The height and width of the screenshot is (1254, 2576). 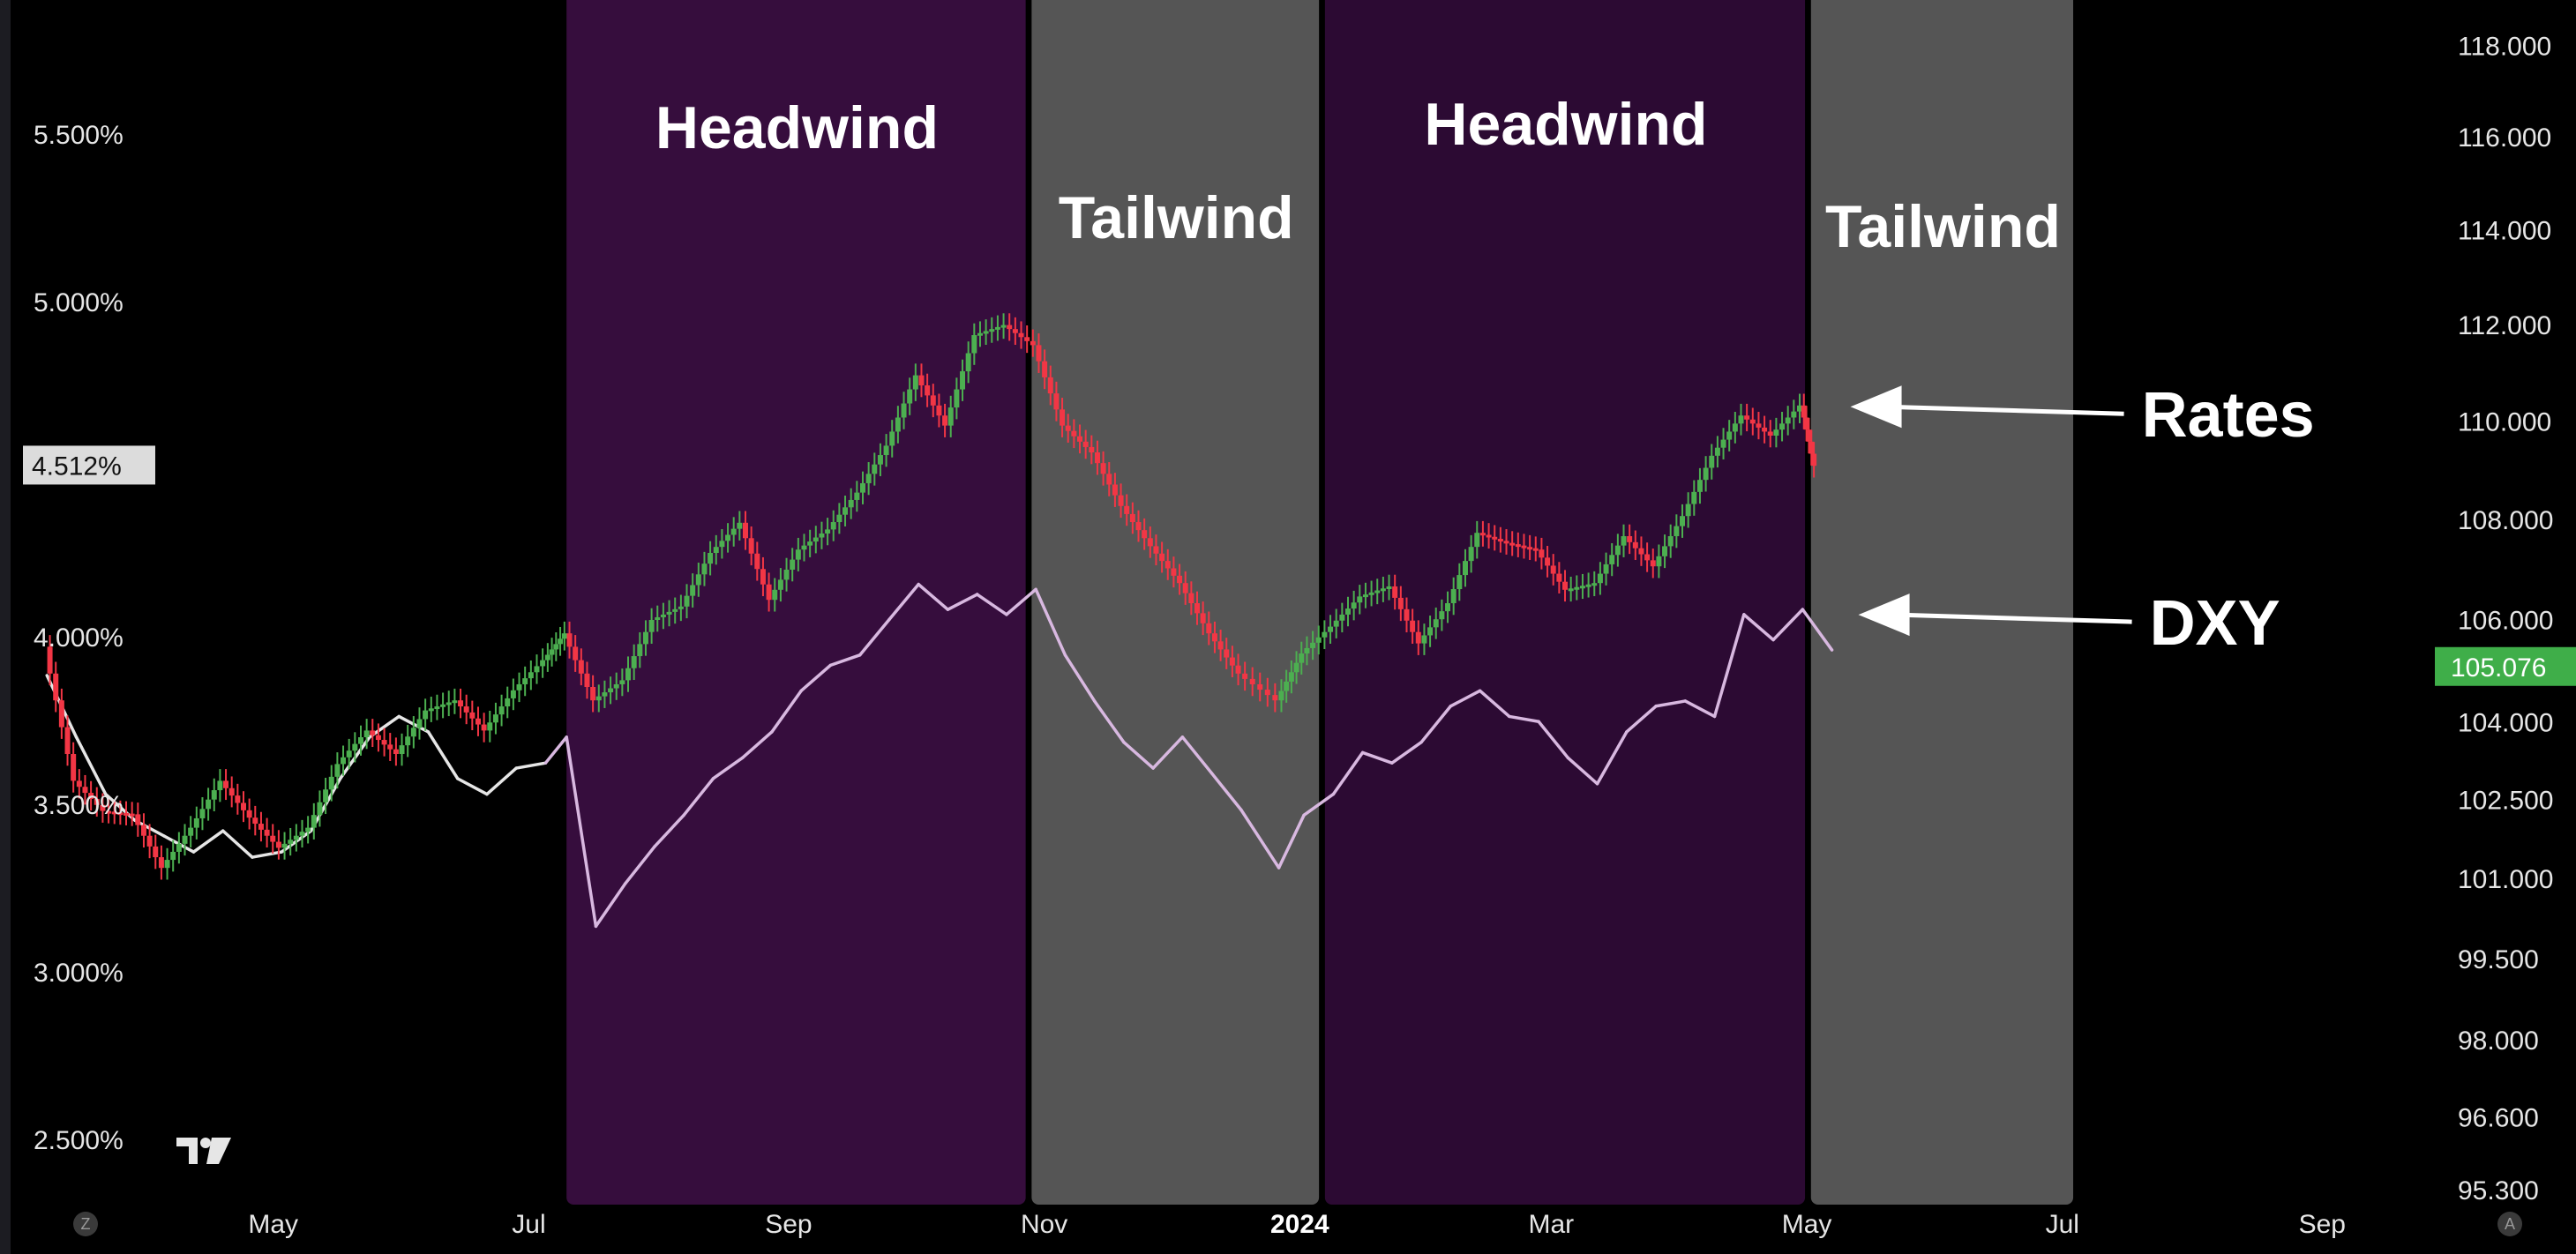 I want to click on time-tick-label: May, so click(x=1807, y=1224).